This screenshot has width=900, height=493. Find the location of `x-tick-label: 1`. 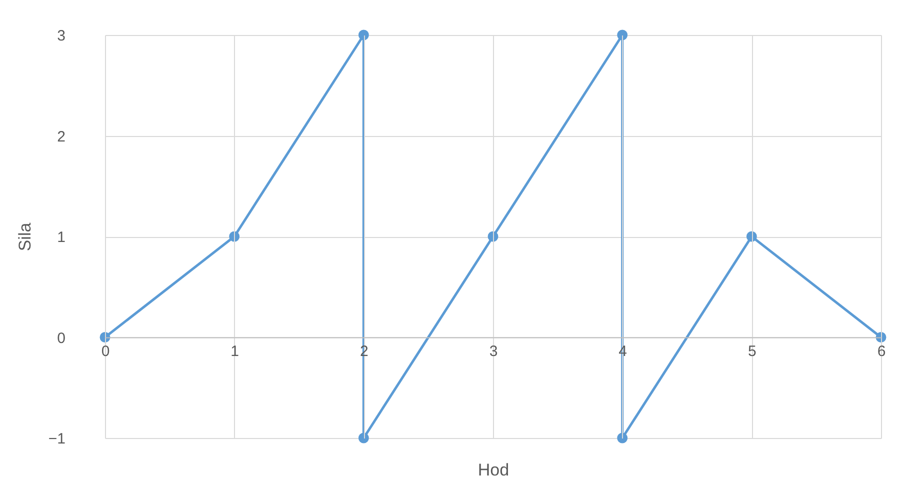

x-tick-label: 1 is located at coordinates (235, 351).